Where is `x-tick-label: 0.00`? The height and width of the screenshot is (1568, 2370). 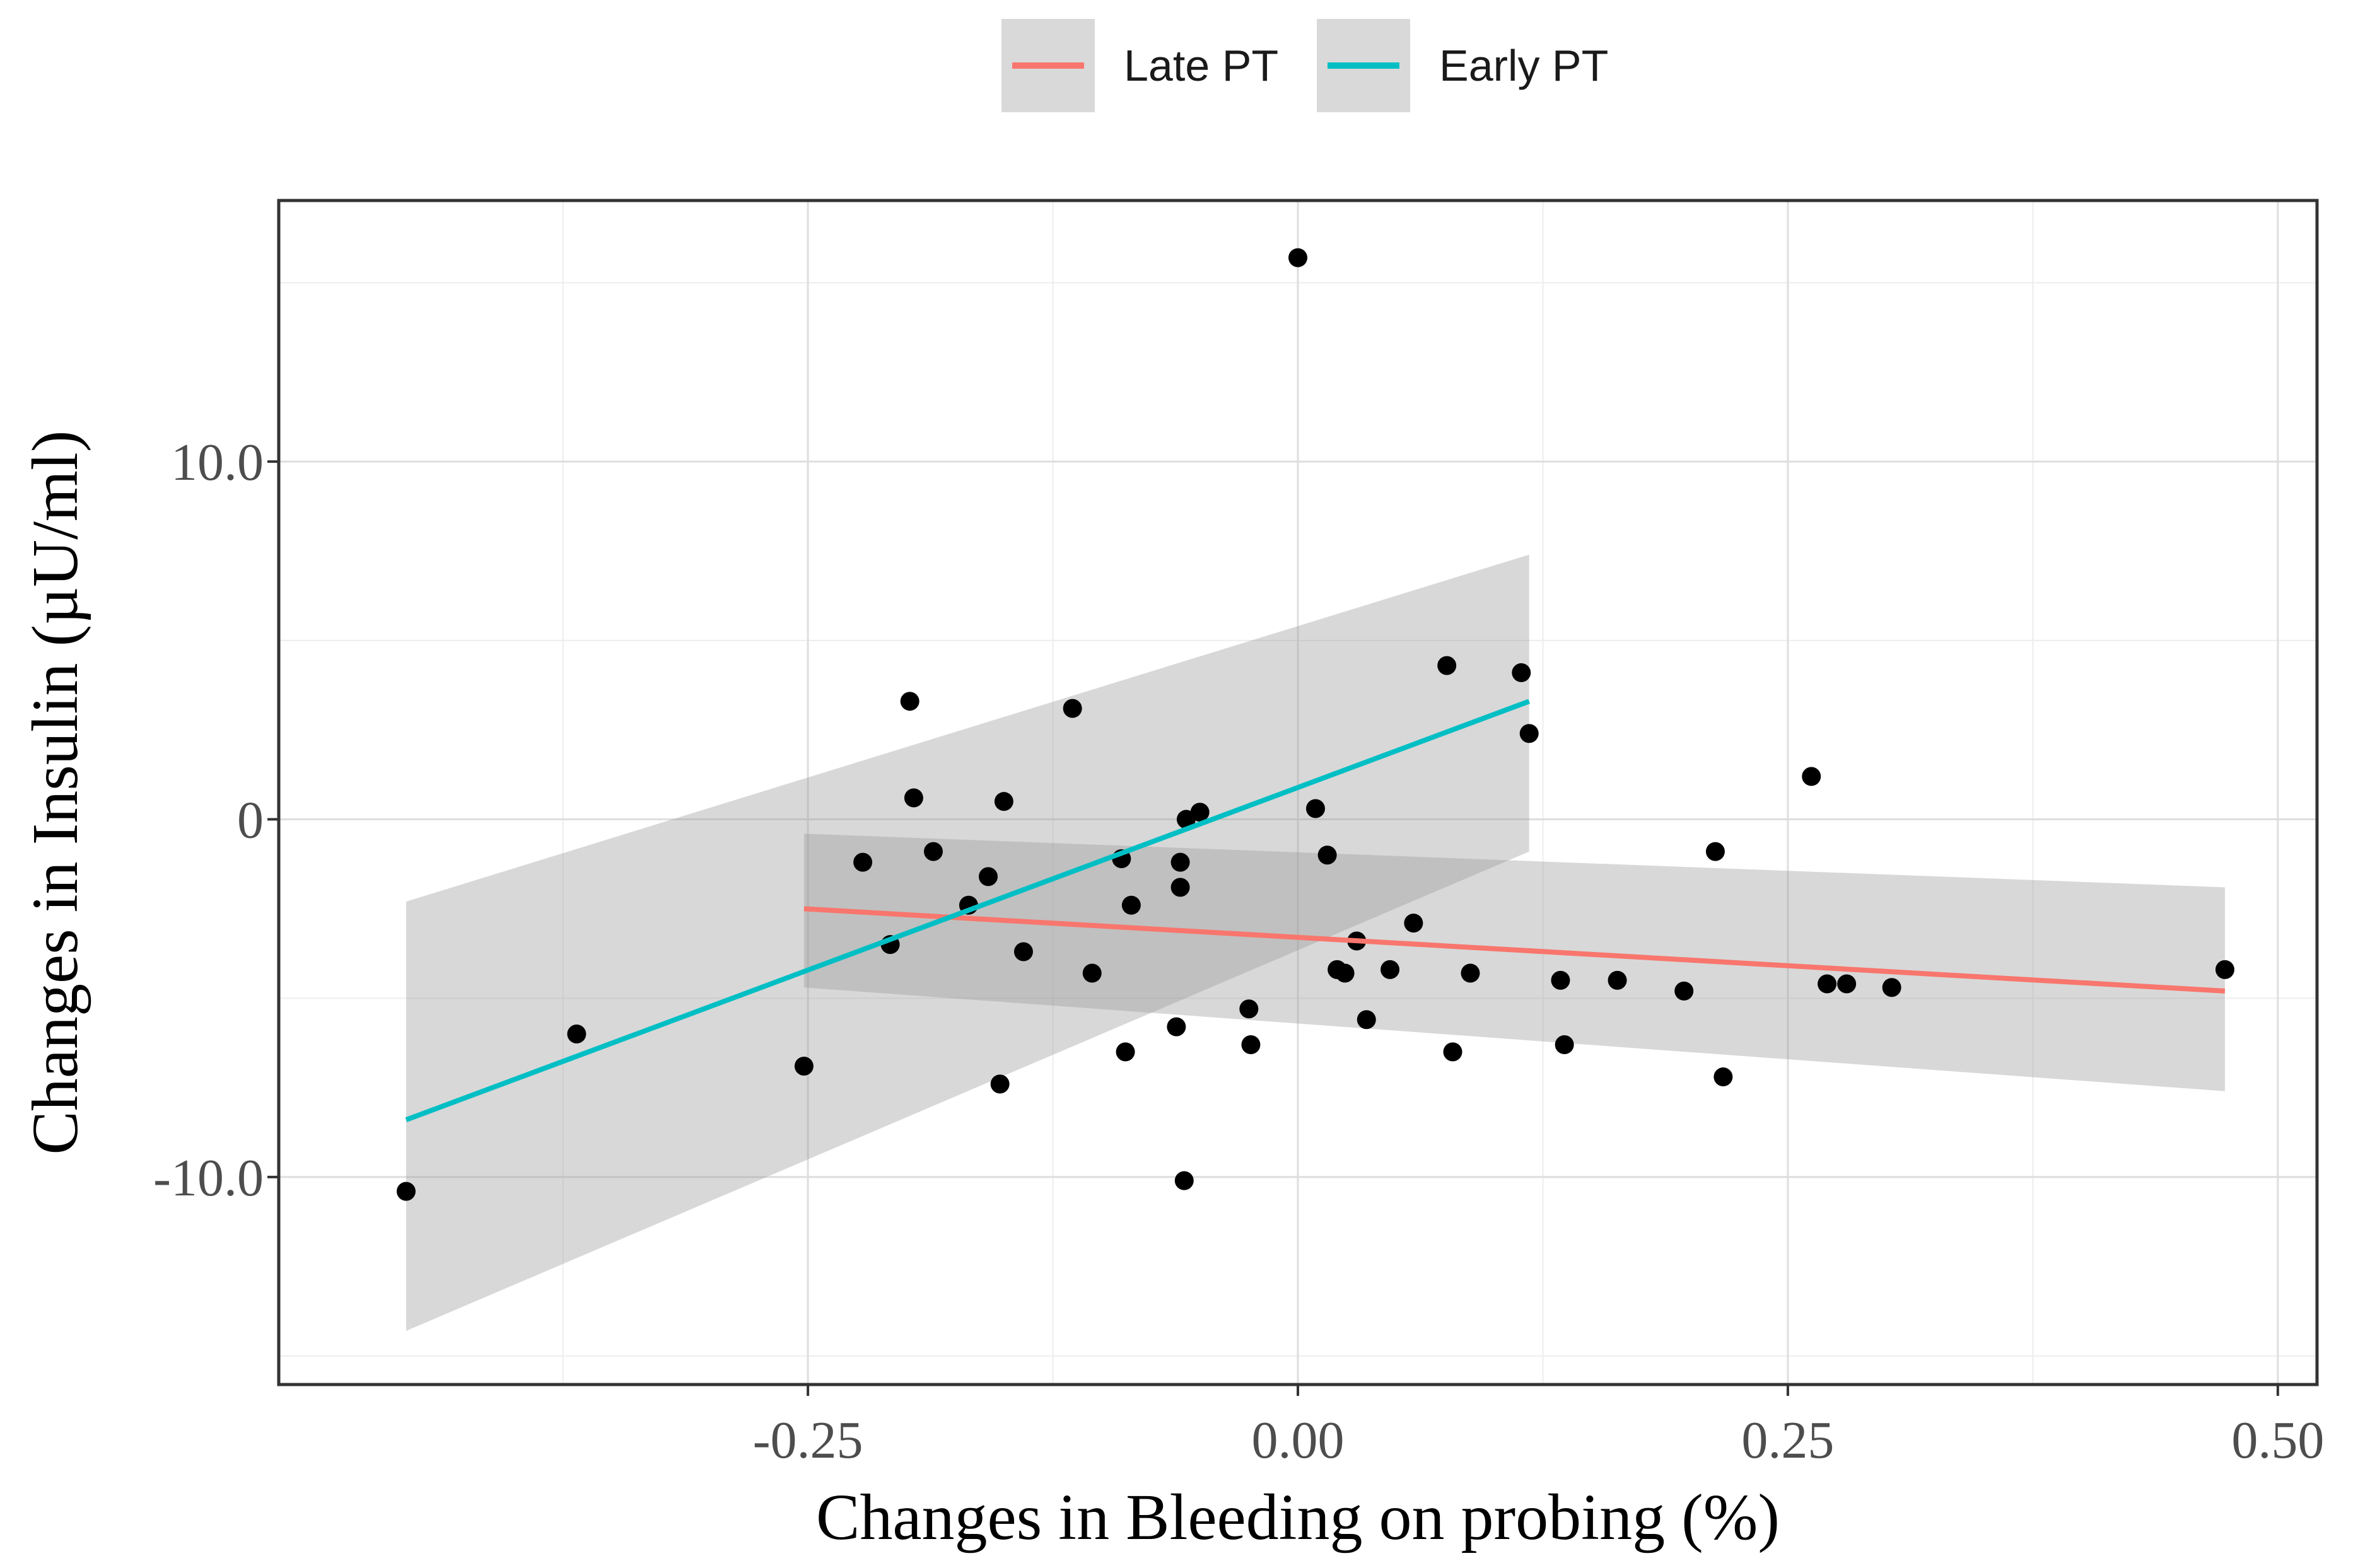
x-tick-label: 0.00 is located at coordinates (1299, 1440).